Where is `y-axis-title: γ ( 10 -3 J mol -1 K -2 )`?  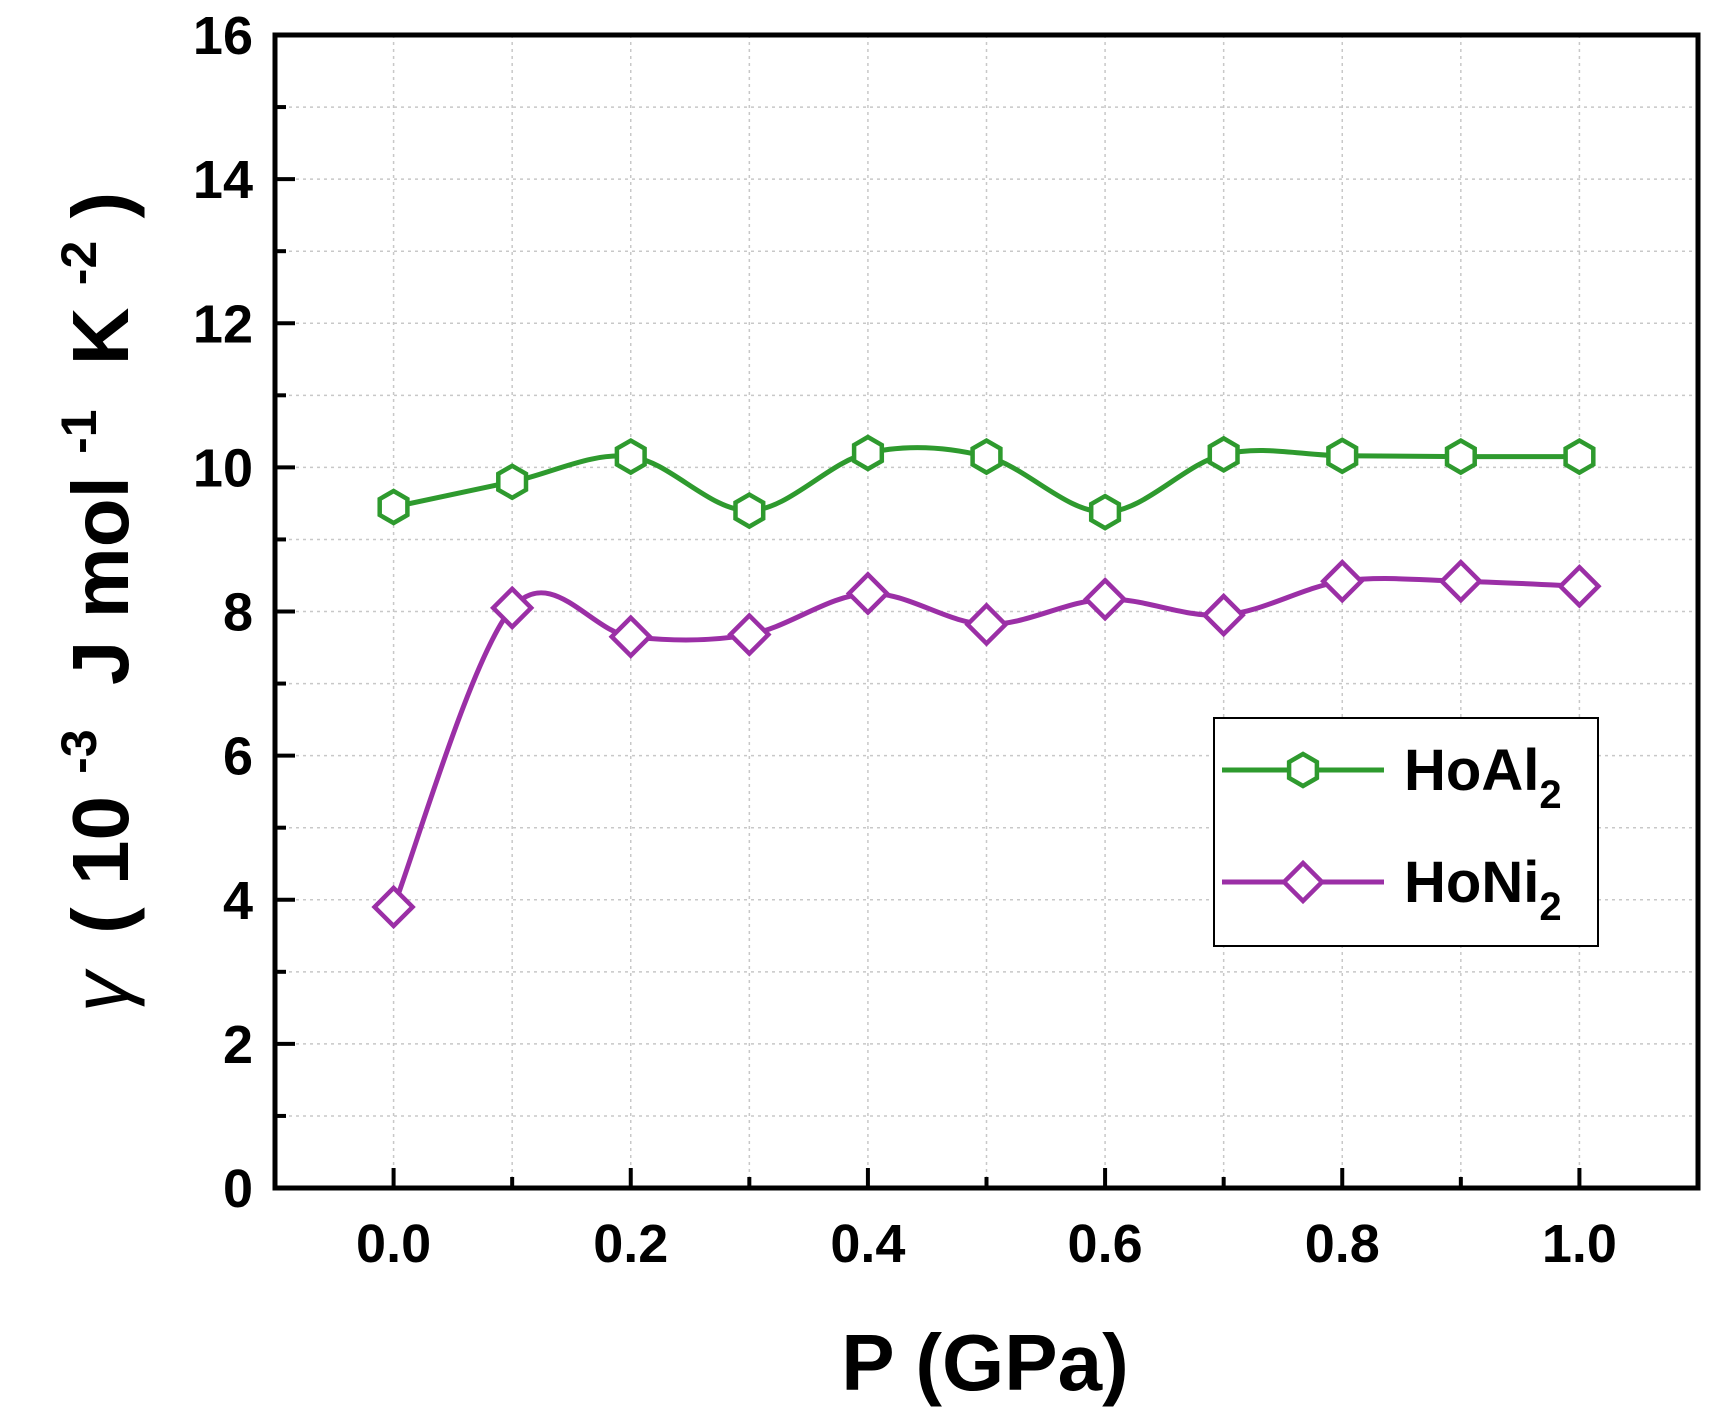 y-axis-title: γ ( 10 -3 J mol -1 K -2 ) is located at coordinates (84, 602).